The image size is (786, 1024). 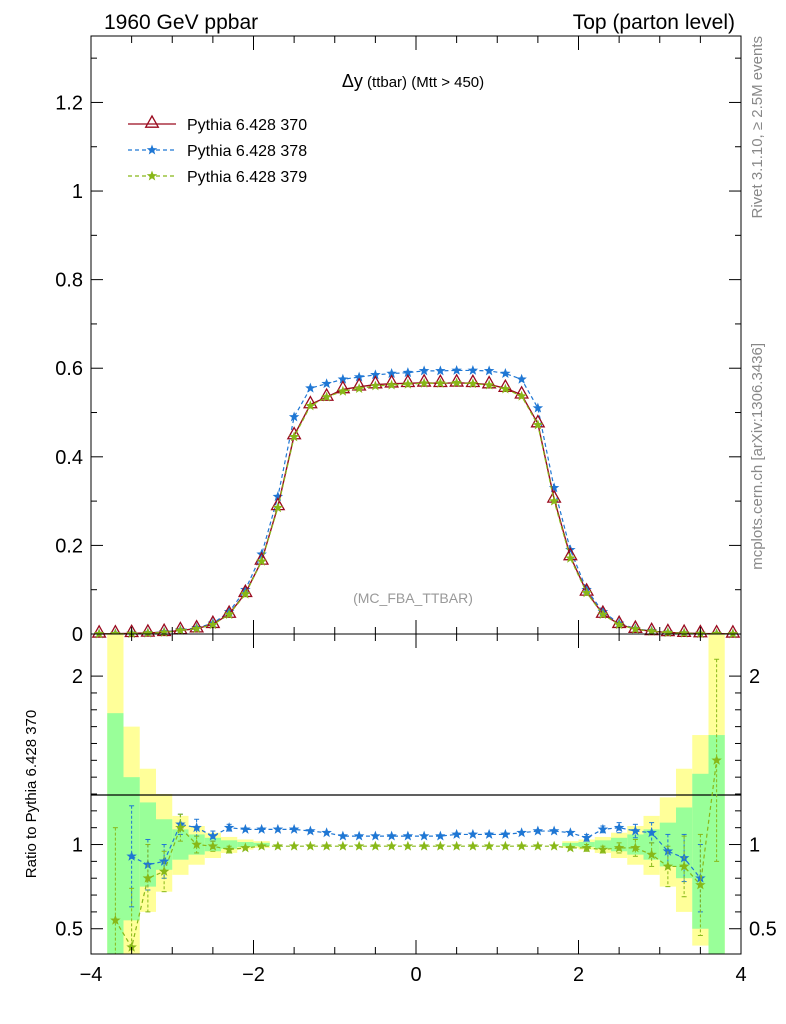 What do you see at coordinates (77, 677) in the screenshot?
I see `ratio-ytick-label-left: 2` at bounding box center [77, 677].